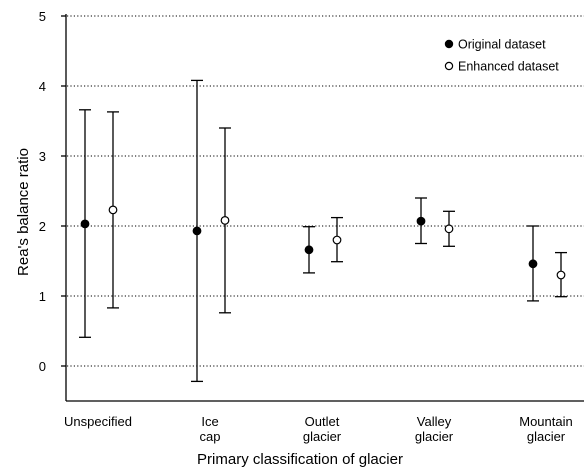  Describe the element at coordinates (42, 226) in the screenshot. I see `y-tick-label: 2` at that location.